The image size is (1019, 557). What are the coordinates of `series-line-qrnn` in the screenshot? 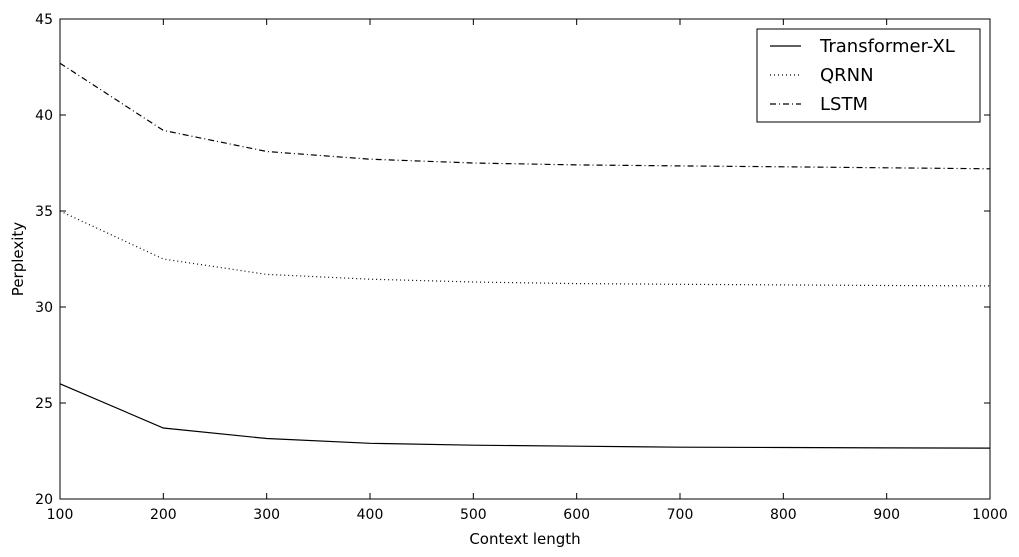 It's located at (525, 248).